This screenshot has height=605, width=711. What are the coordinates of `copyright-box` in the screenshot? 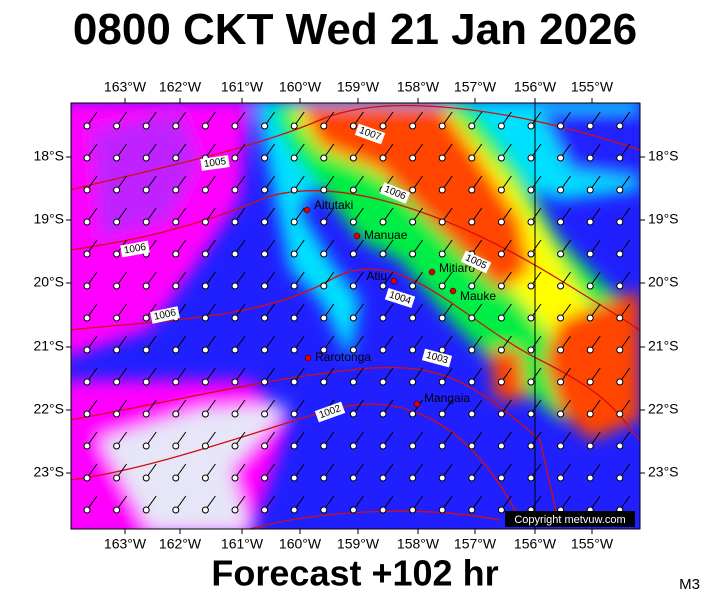 It's located at (570, 519).